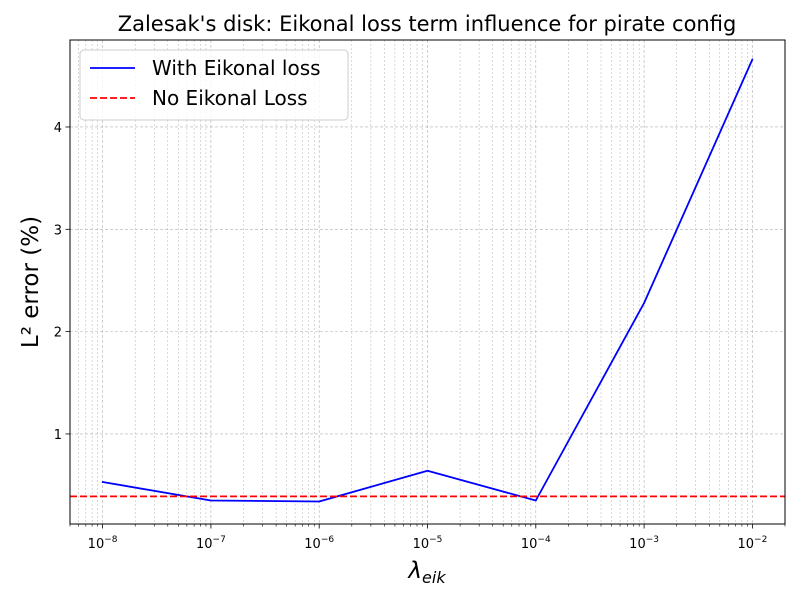 The image size is (800, 600). I want to click on y-tick-label: 2, so click(58, 333).